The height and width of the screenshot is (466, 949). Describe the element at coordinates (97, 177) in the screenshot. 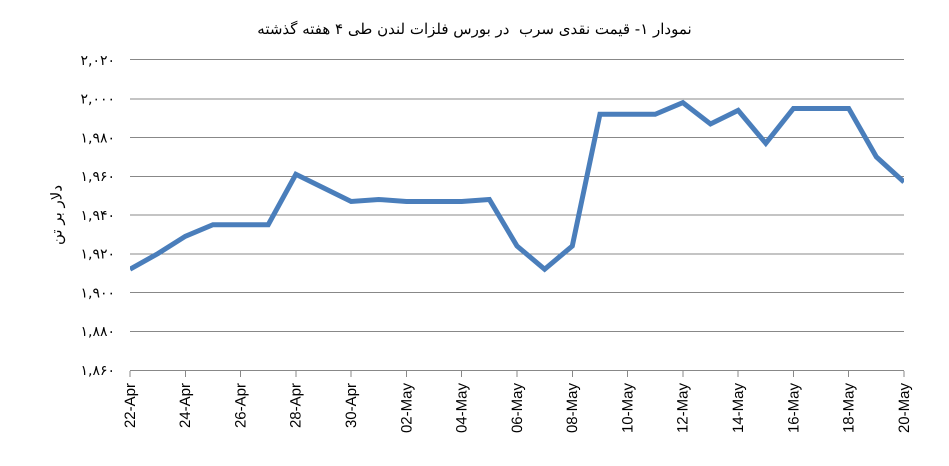

I see `y-tick-label: ۱,۹۶۰` at that location.